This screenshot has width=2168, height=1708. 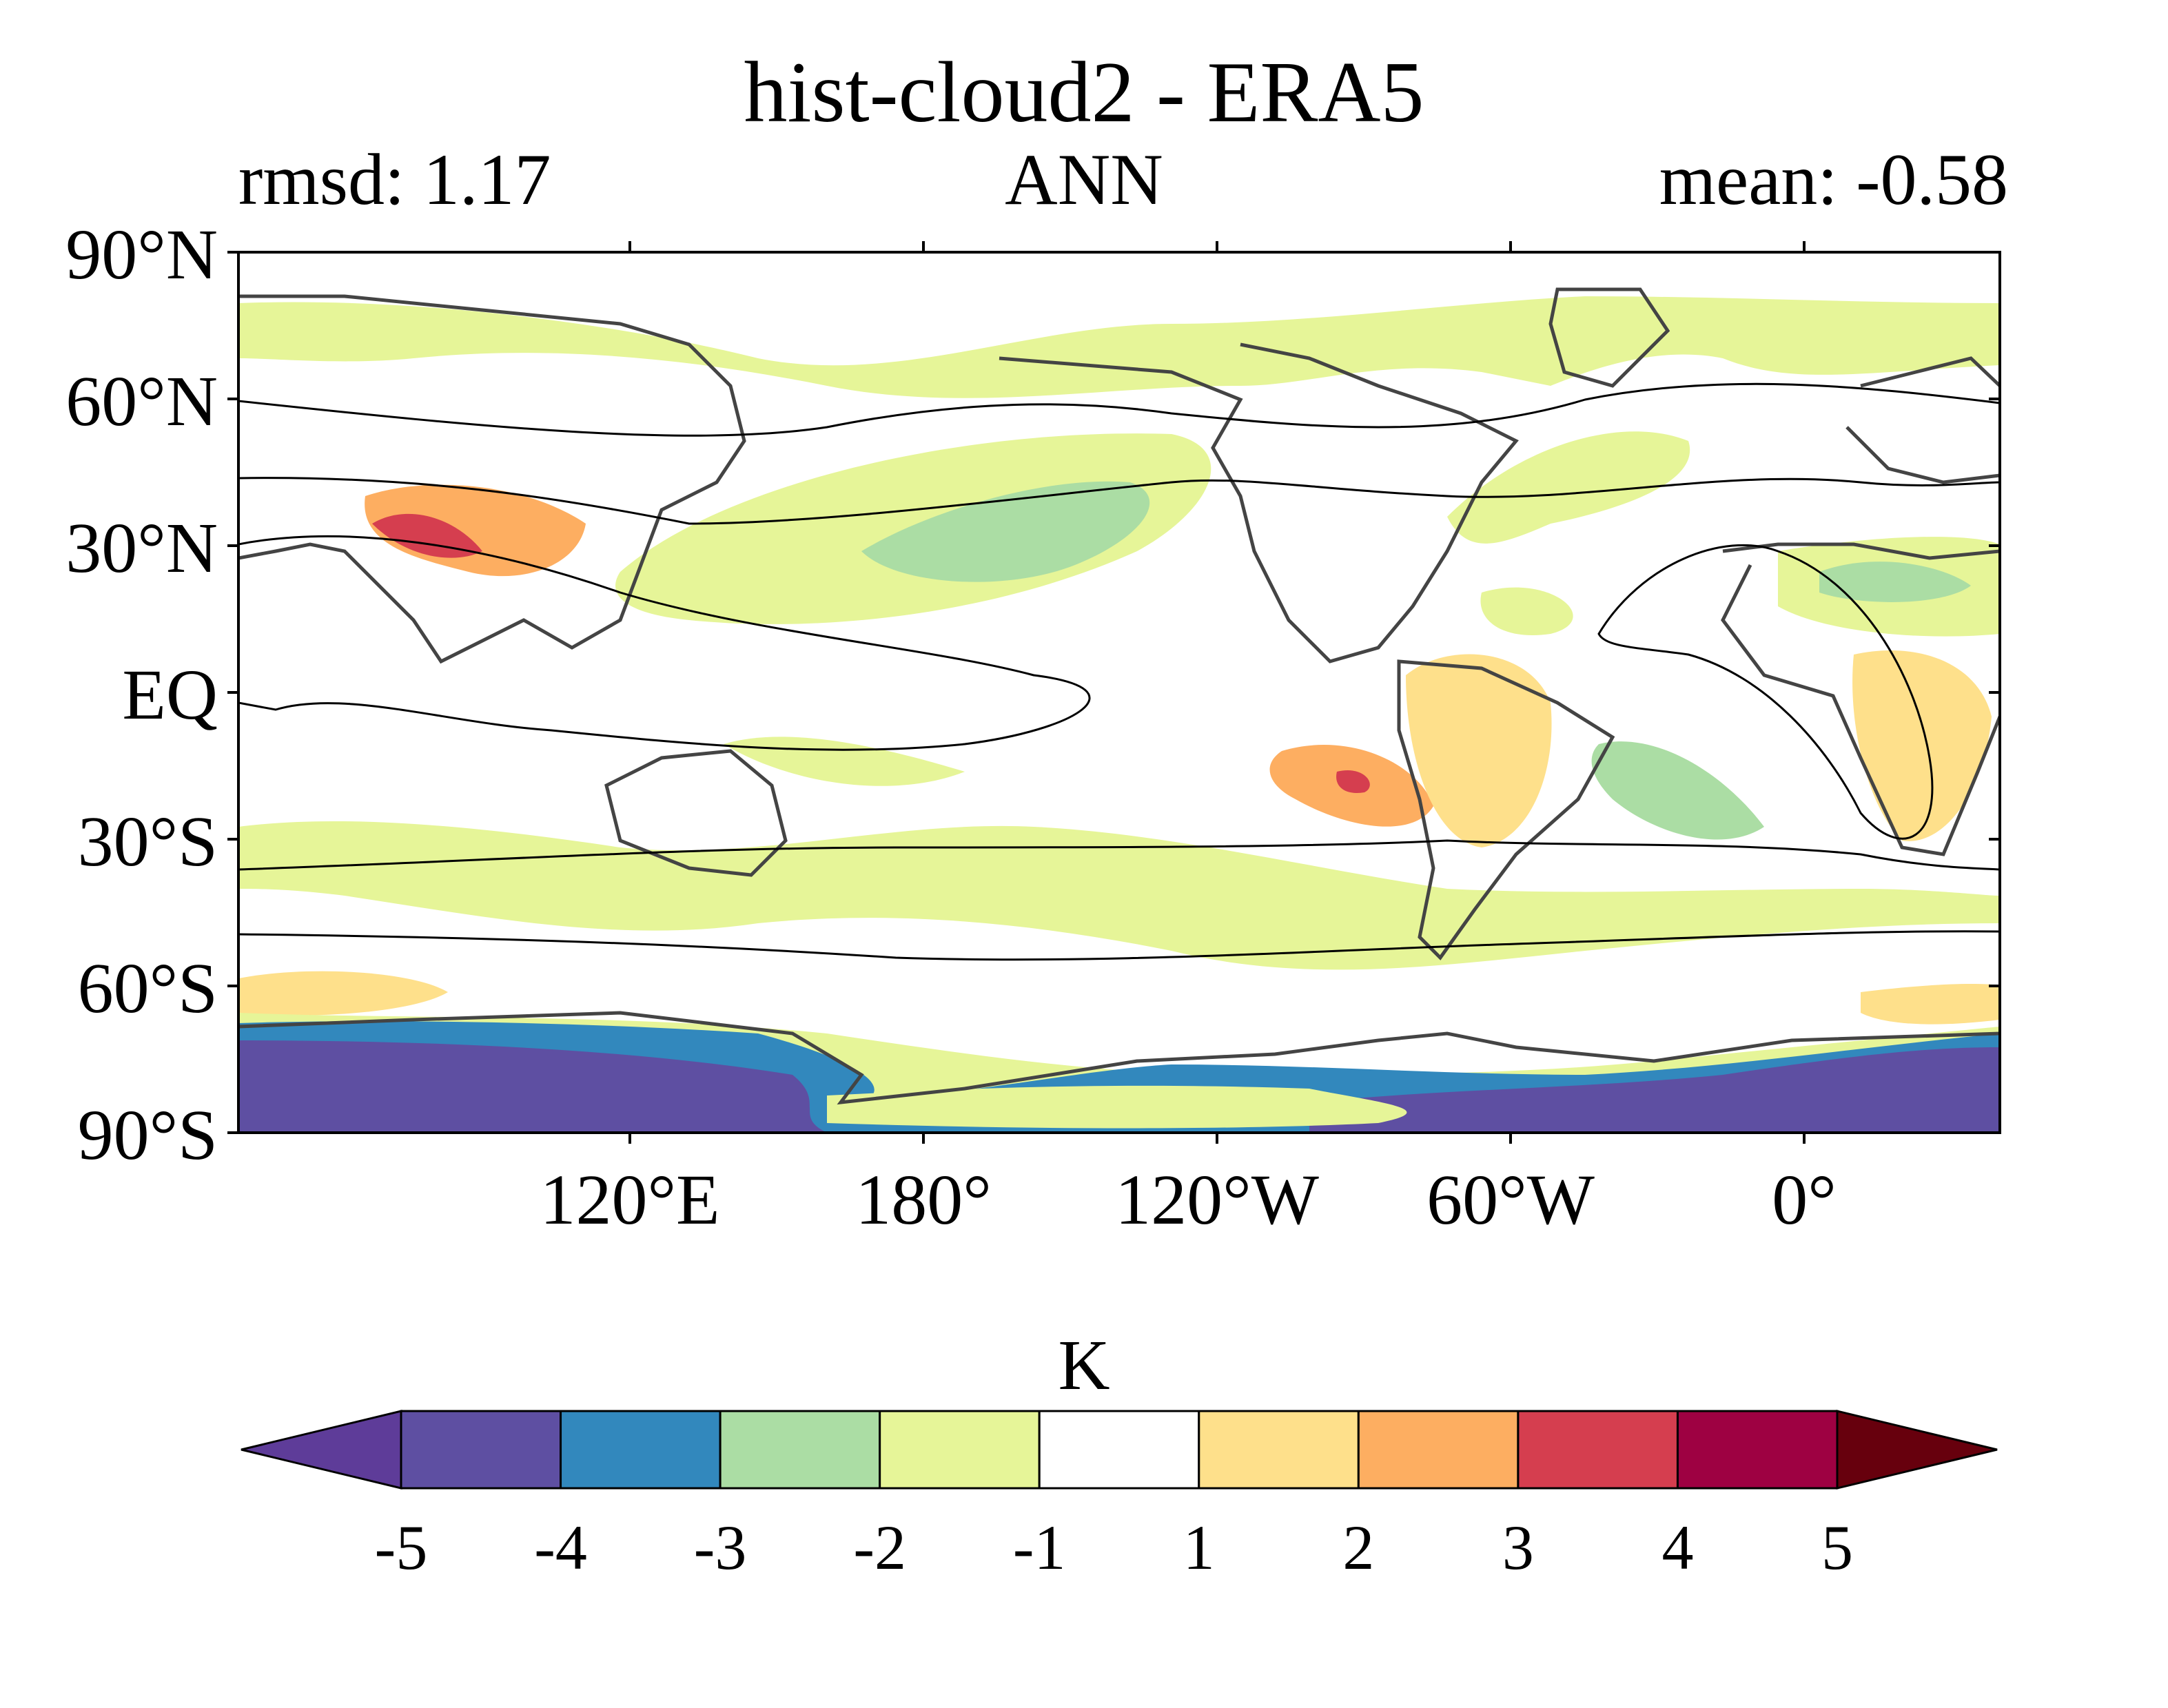 I want to click on colorbar-tick-label: -5, so click(x=401, y=1547).